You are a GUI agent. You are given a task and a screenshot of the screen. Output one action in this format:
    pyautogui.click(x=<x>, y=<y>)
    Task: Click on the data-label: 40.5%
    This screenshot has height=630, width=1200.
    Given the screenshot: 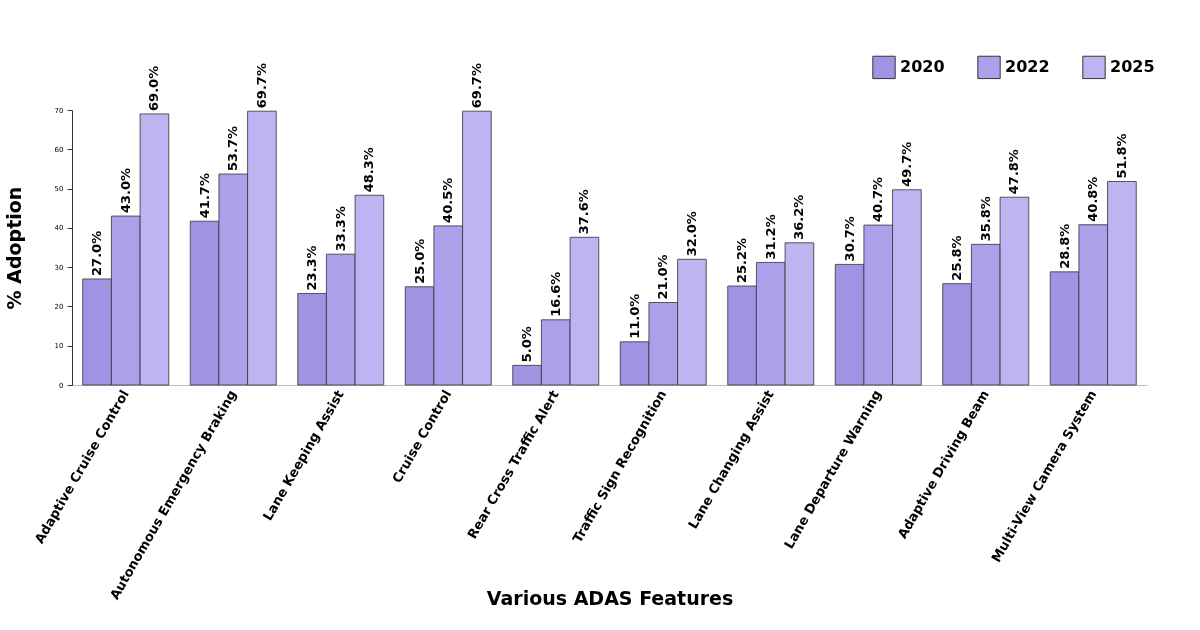 What is the action you would take?
    pyautogui.click(x=448, y=200)
    